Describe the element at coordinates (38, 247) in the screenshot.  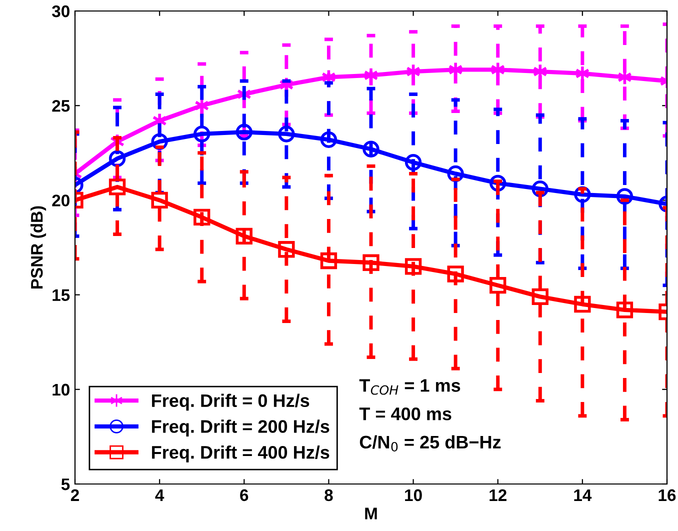
I see `y-axis-title: PSNR (dB)` at that location.